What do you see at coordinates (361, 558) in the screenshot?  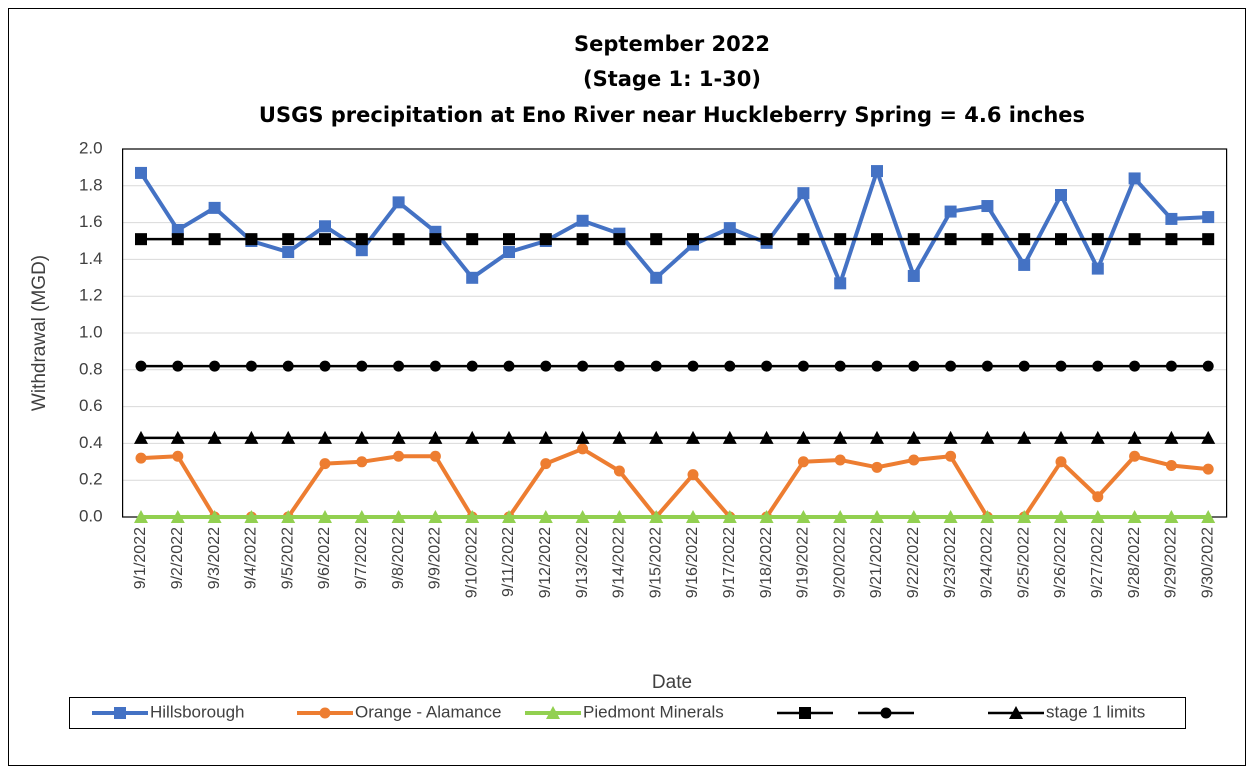 I see `x-tick-label: 9/7/2022` at bounding box center [361, 558].